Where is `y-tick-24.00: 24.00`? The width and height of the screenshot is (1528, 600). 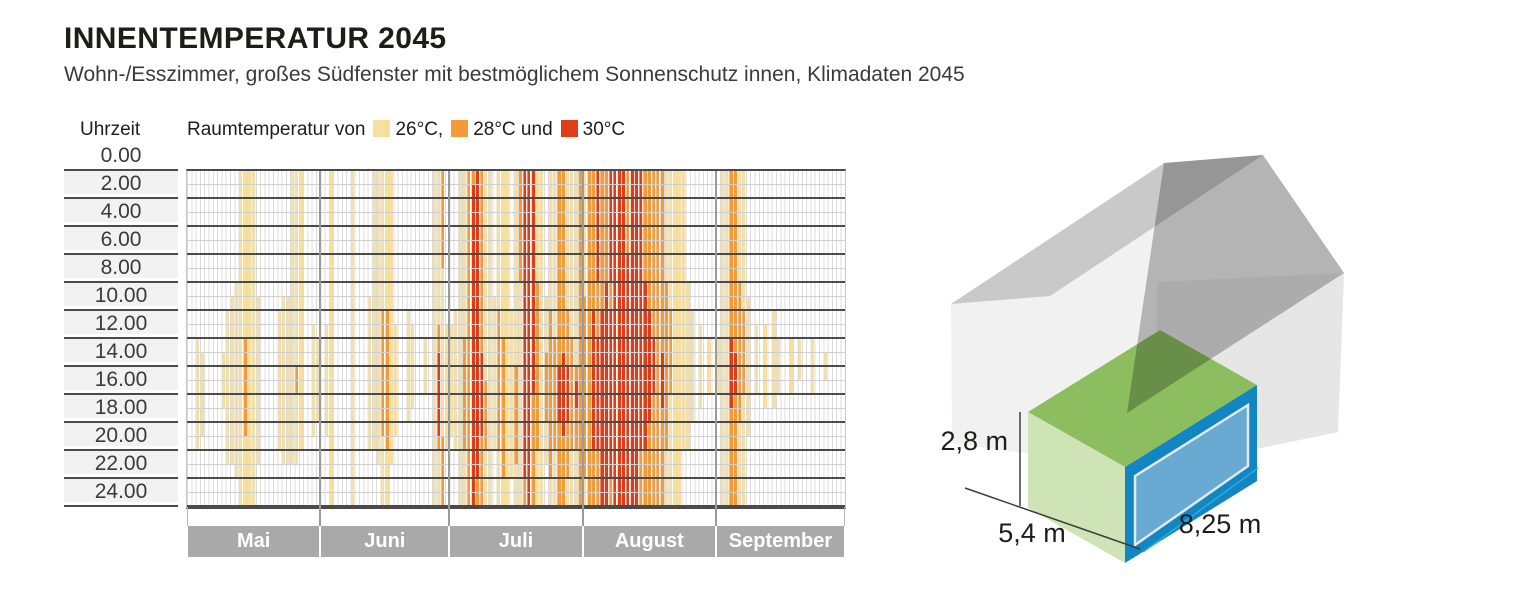 y-tick-24.00: 24.00 is located at coordinates (121, 493).